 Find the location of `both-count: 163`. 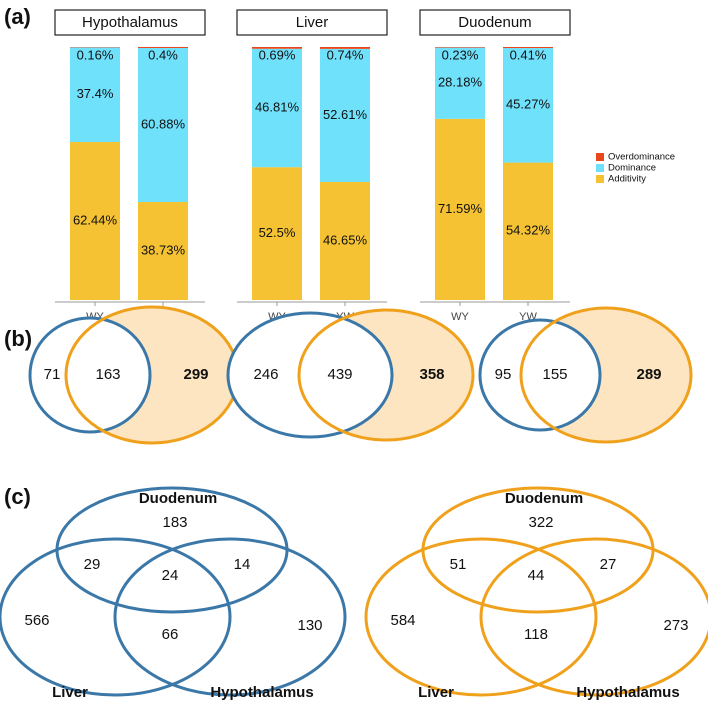

both-count: 163 is located at coordinates (107, 374).